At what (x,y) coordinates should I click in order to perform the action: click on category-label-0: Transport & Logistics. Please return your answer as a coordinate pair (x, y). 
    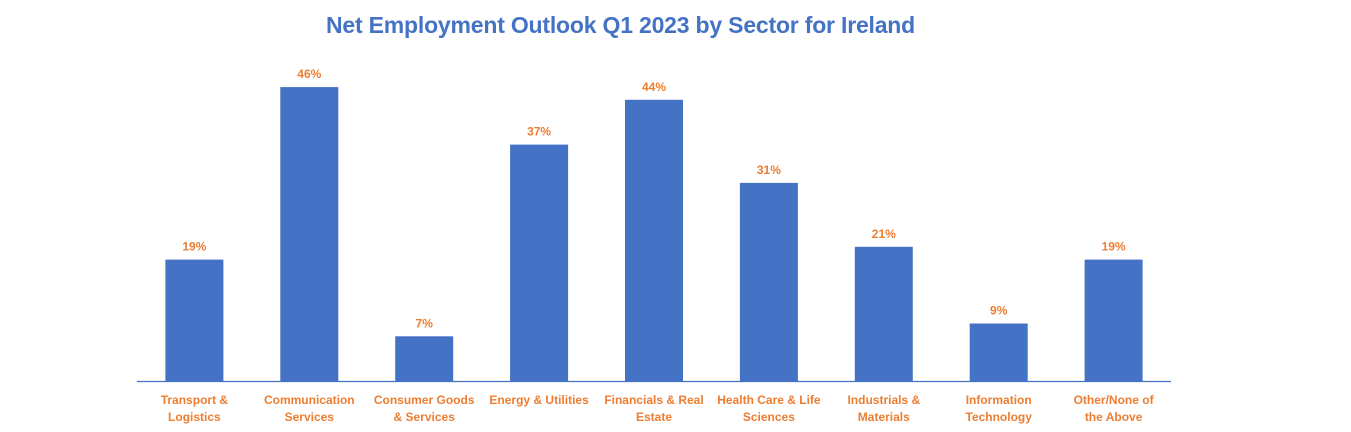
    Looking at the image, I should click on (195, 408).